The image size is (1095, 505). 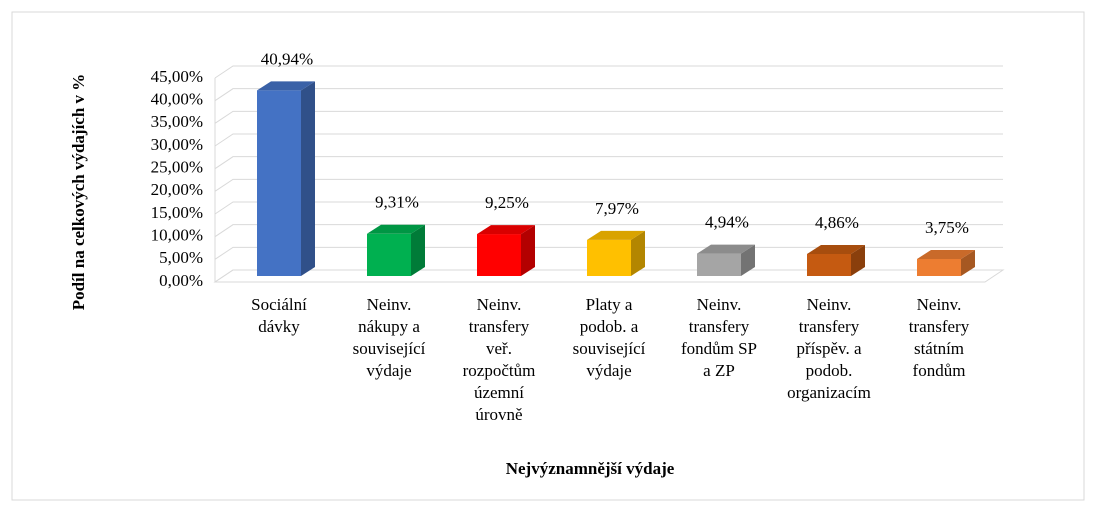 I want to click on value-label: 7,97%, so click(x=617, y=208).